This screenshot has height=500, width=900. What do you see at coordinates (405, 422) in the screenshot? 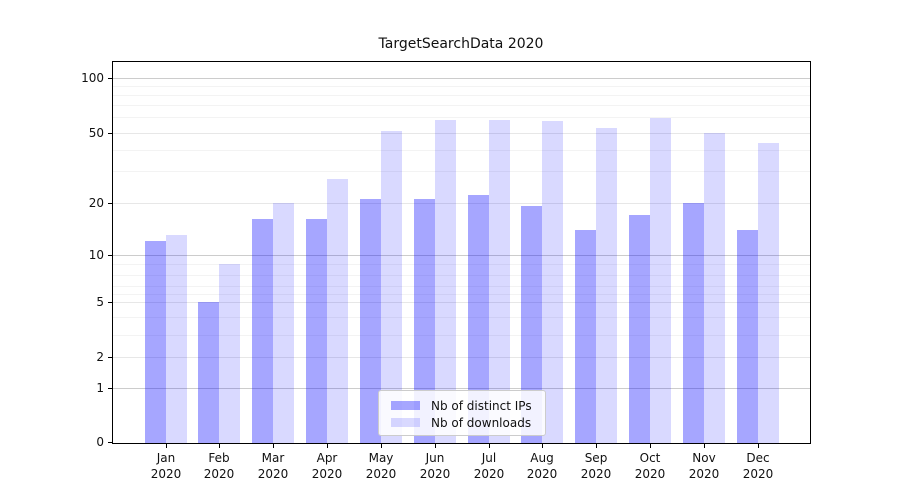
I see `legend-swatch-downloads` at bounding box center [405, 422].